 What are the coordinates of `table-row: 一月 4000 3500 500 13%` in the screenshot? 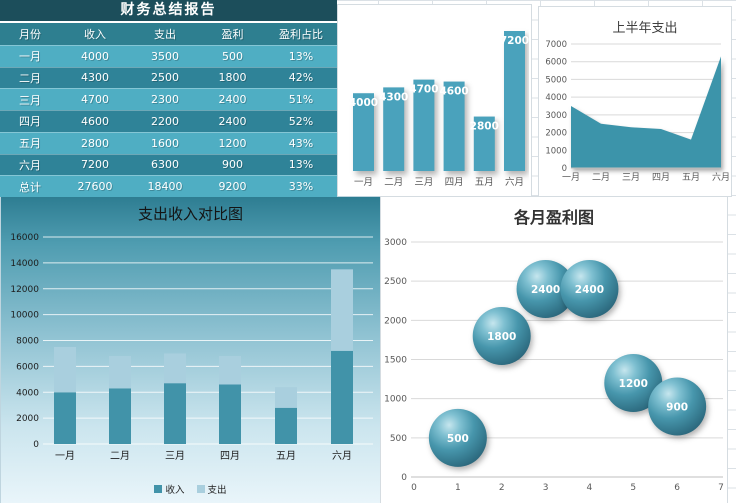 It's located at (168, 55).